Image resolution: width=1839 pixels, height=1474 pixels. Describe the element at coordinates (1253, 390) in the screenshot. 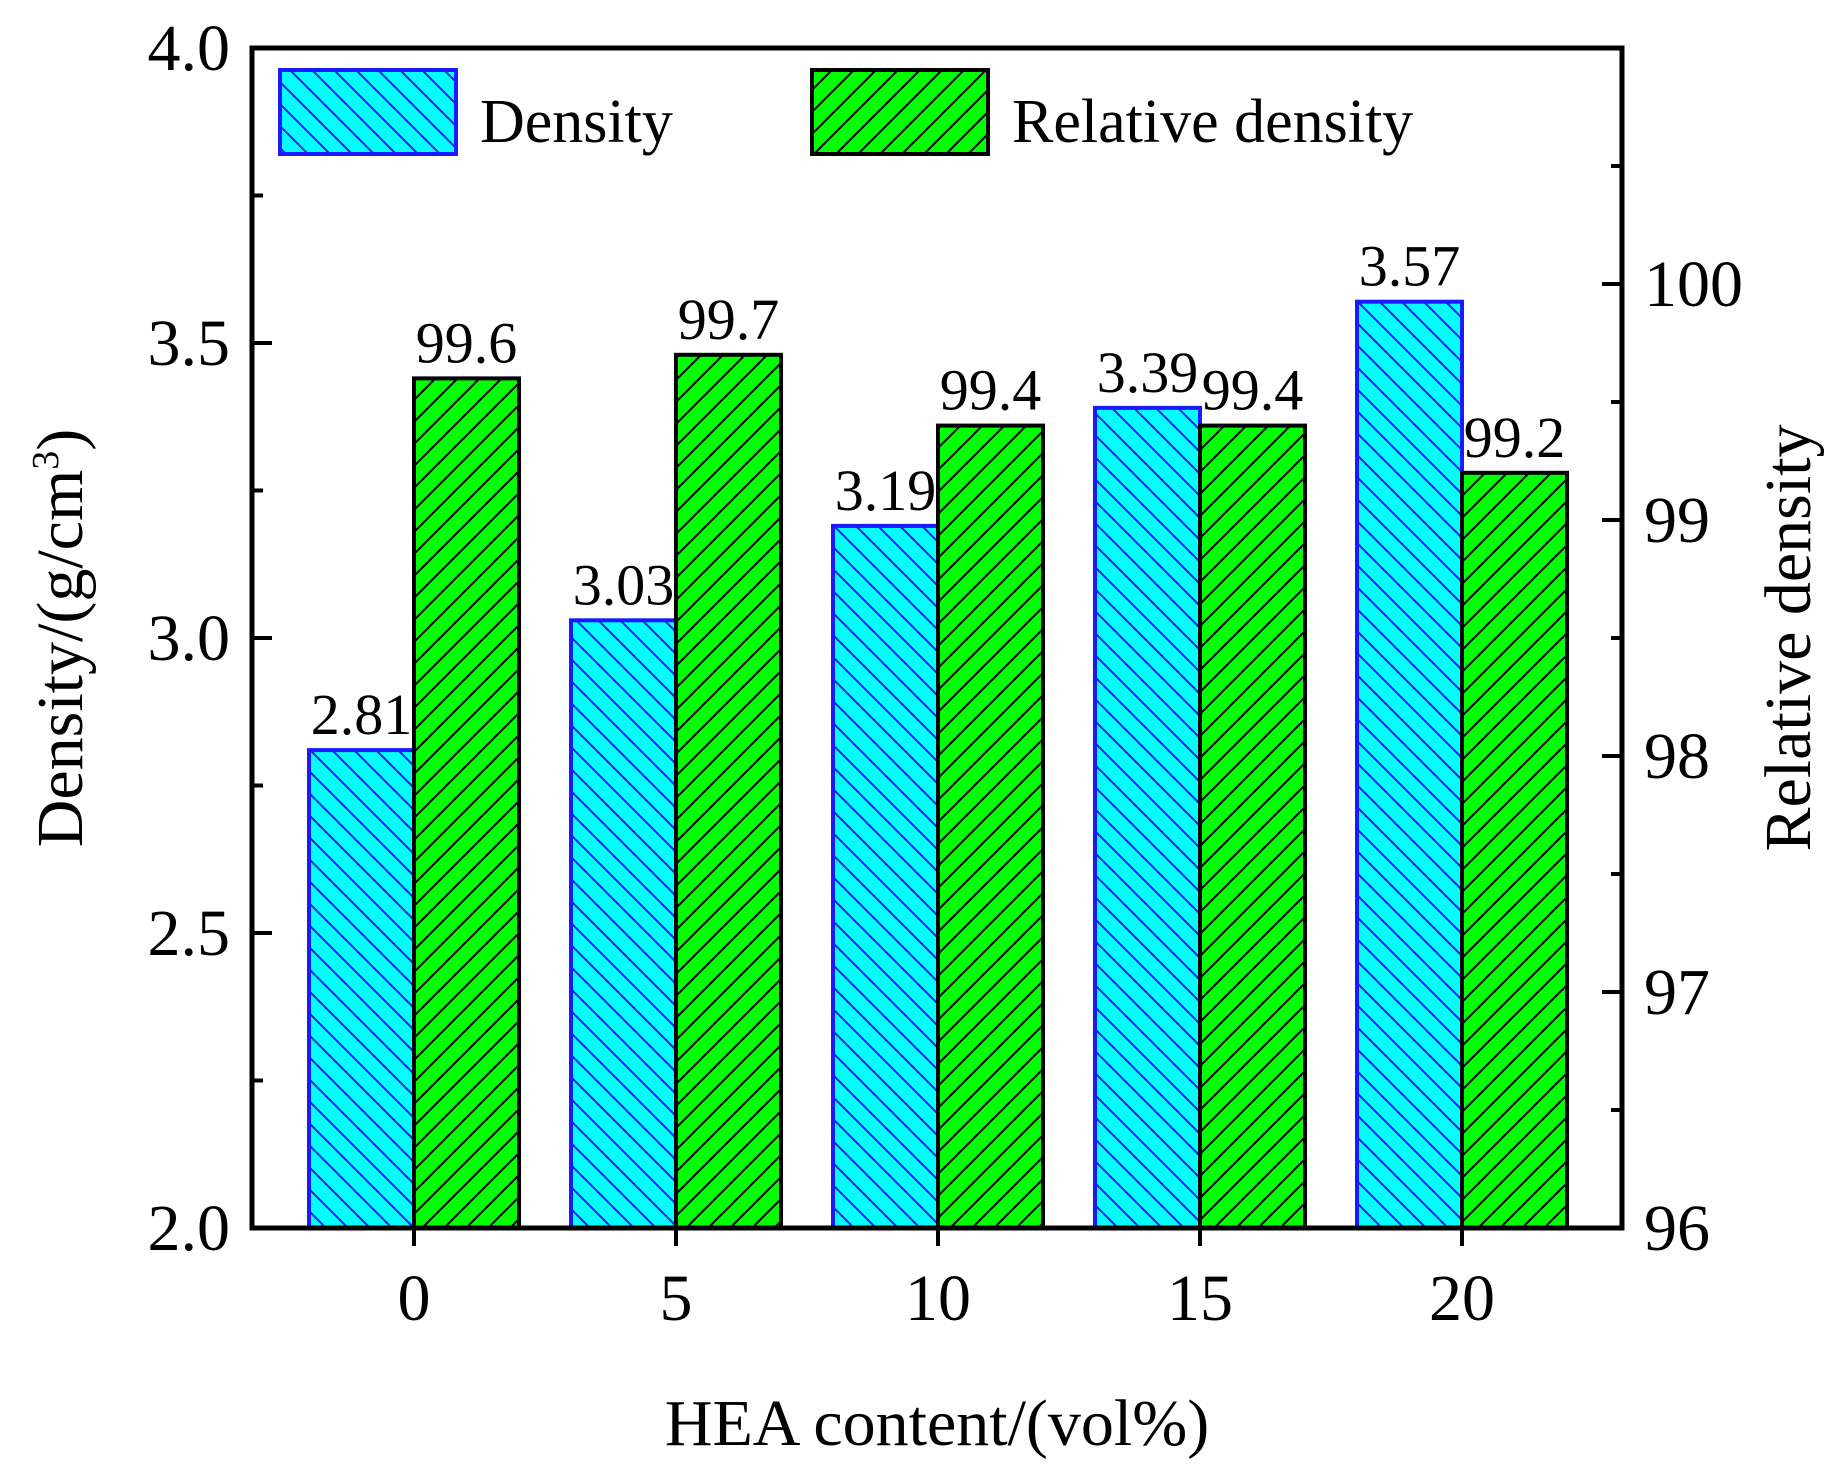

I see `value-label-relative-density-15: 99.4` at that location.